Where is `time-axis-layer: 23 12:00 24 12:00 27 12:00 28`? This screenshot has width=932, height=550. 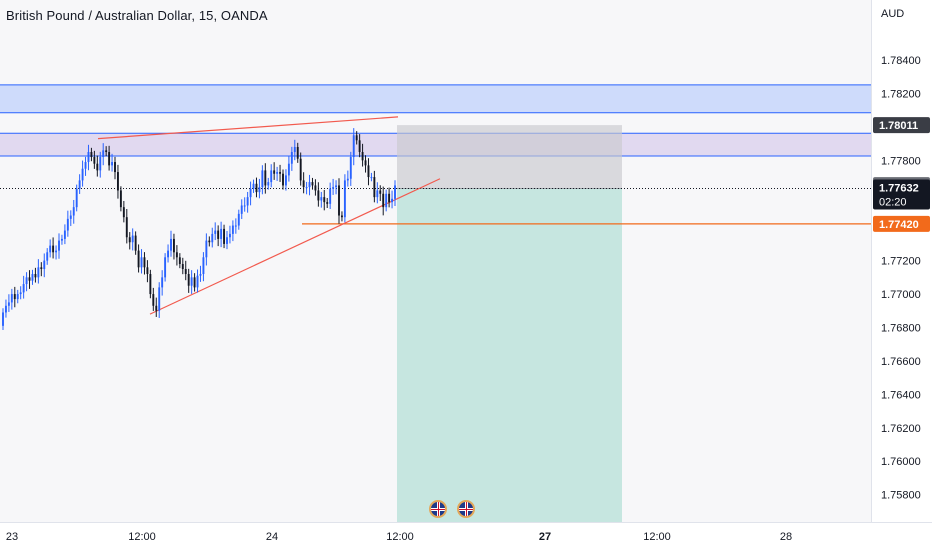 time-axis-layer: 23 12:00 24 12:00 27 12:00 28 is located at coordinates (399, 537).